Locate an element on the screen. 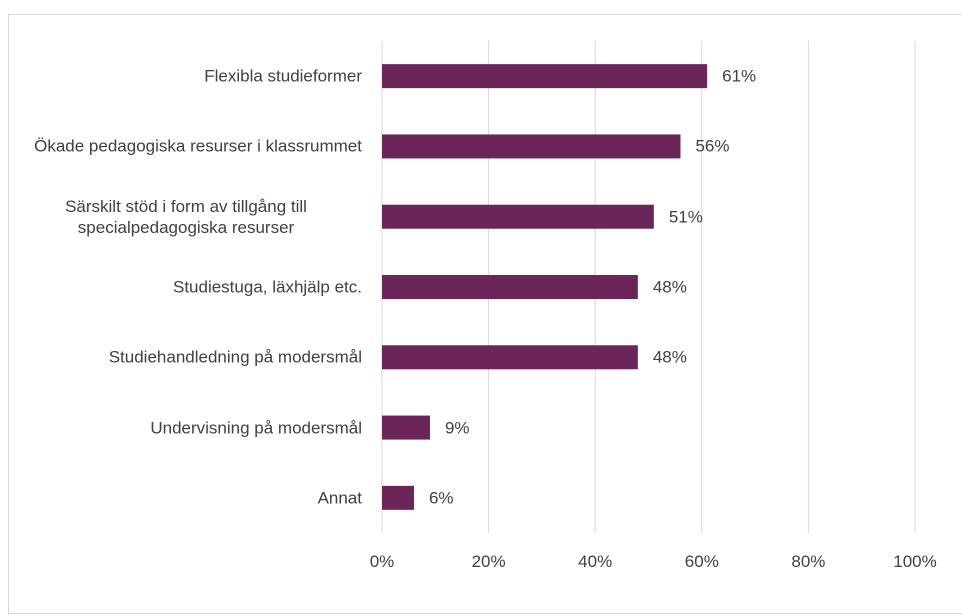 The image size is (962, 614). x-tick-label: 0% is located at coordinates (382, 561).